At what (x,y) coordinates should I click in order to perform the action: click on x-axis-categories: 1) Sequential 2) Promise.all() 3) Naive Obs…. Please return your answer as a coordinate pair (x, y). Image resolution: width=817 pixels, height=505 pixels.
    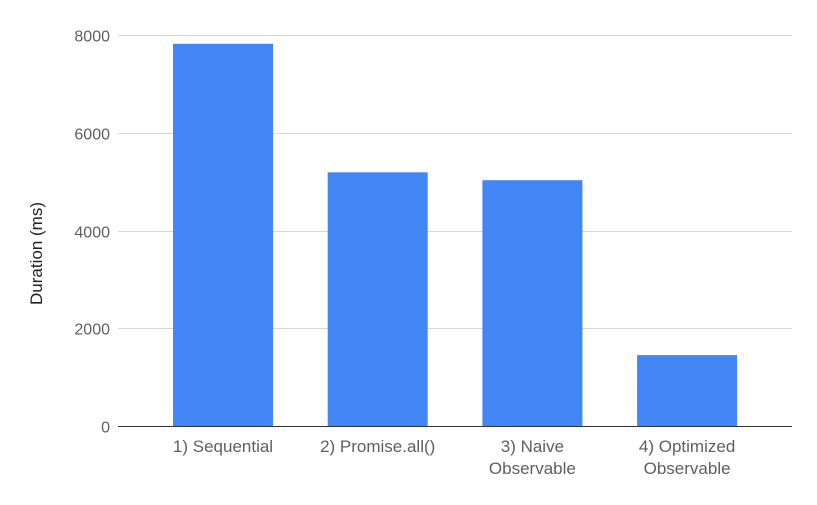
    Looking at the image, I should click on (454, 457).